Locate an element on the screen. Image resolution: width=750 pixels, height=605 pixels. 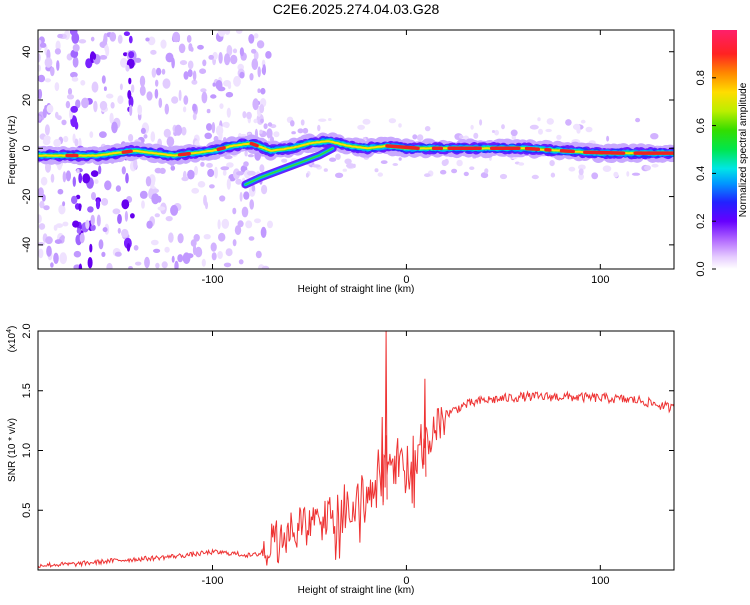
colorbar-label: Normalized spectral amplitude is located at coordinates (743, 149).